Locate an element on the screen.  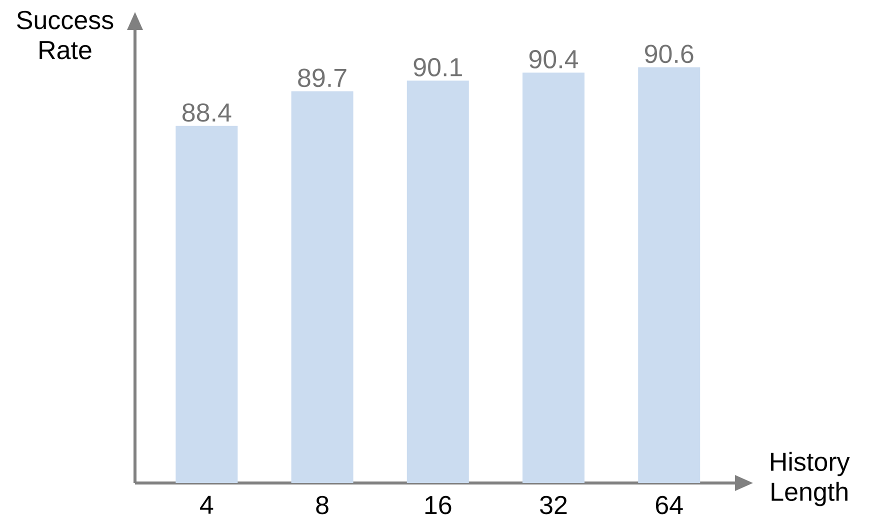
x-tick-label: 16 is located at coordinates (438, 505).